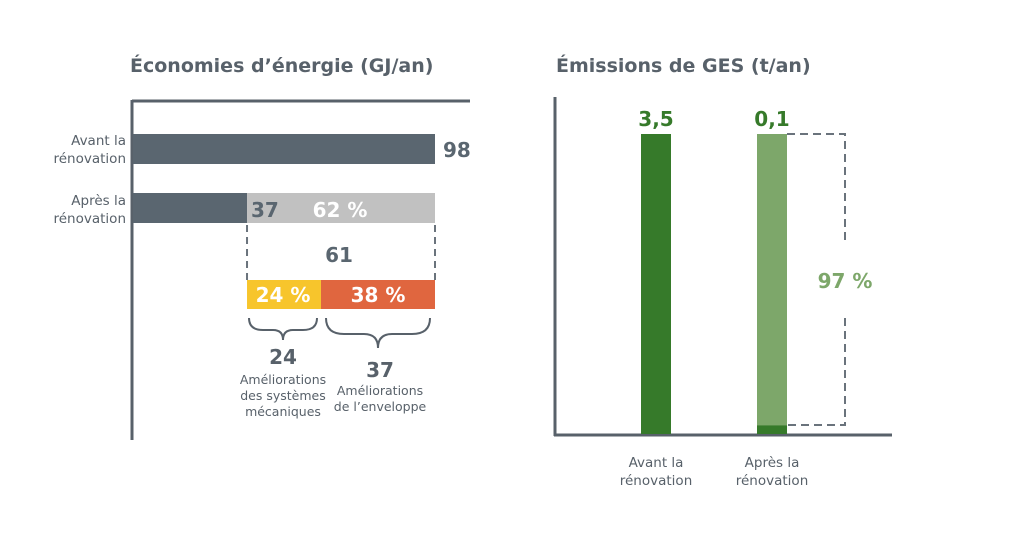 This screenshot has width=1024, height=539. Describe the element at coordinates (378, 333) in the screenshot. I see `brace-env` at that location.